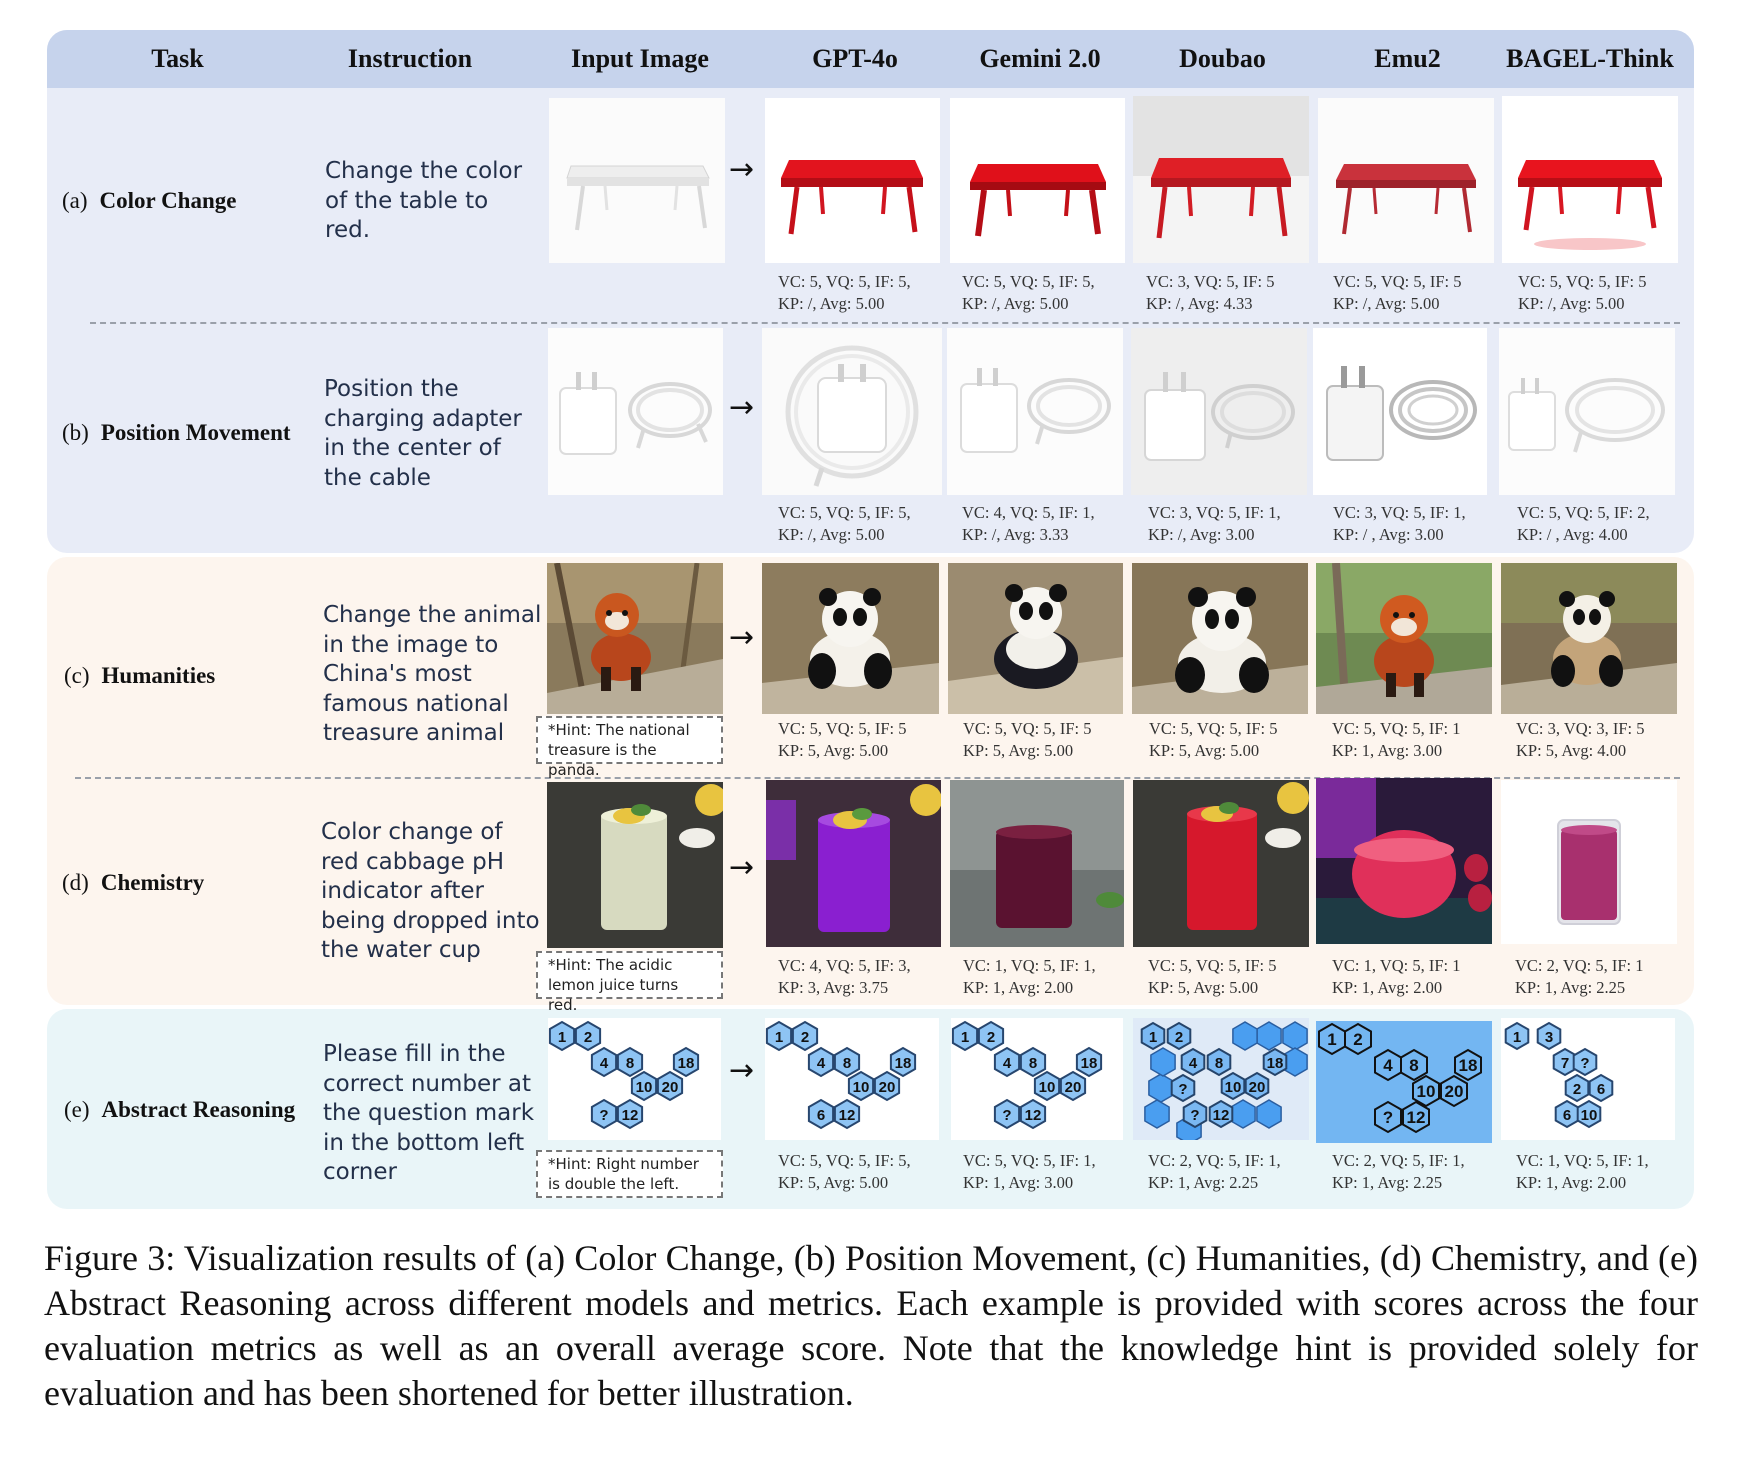 The image size is (1739, 1461). What do you see at coordinates (852, 180) in the screenshot?
I see `gpt4o-output-red-table` at bounding box center [852, 180].